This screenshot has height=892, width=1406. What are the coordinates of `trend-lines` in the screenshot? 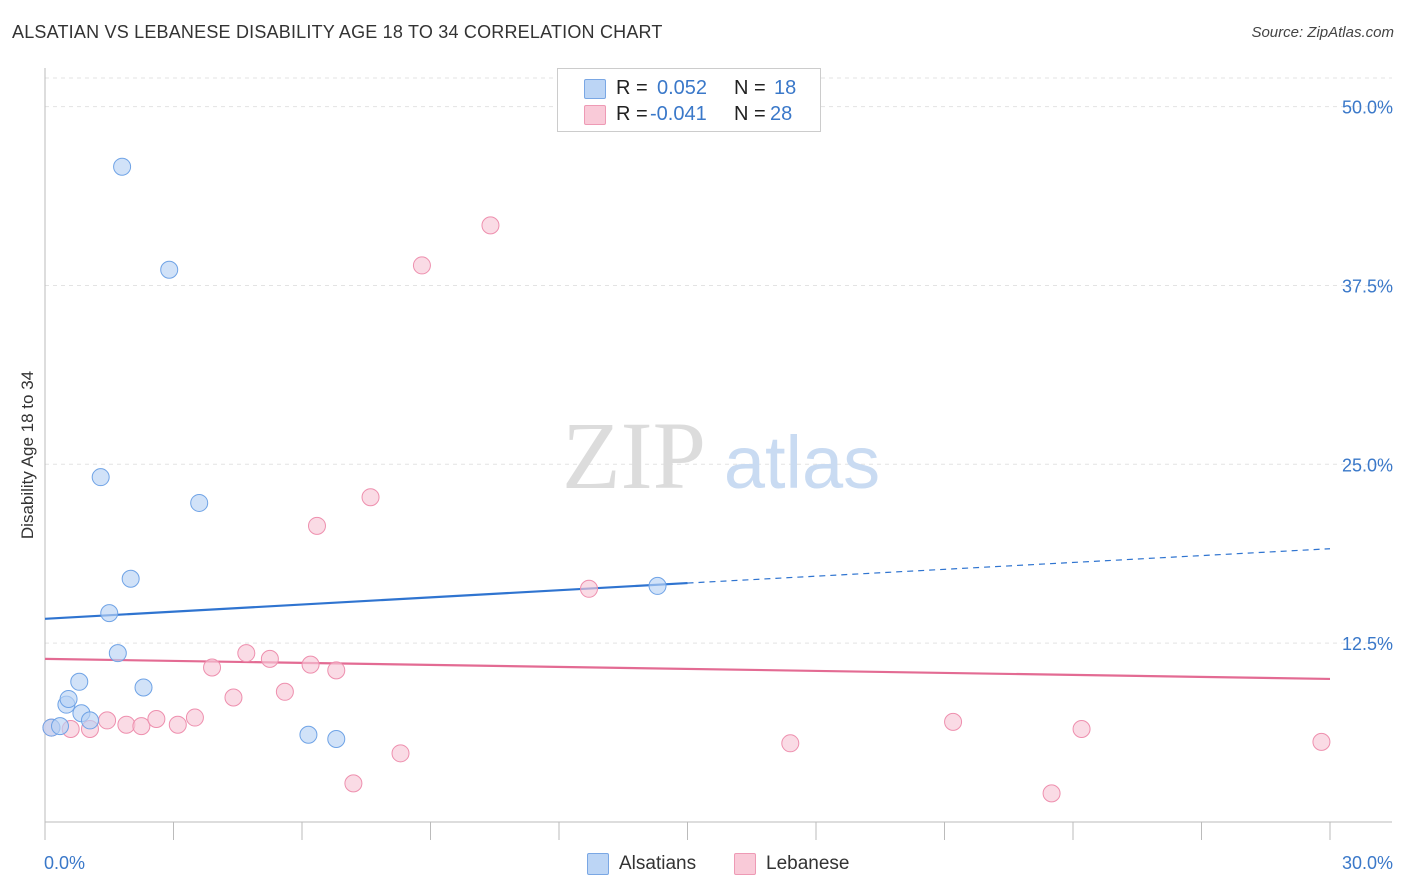 It's located at (687, 614).